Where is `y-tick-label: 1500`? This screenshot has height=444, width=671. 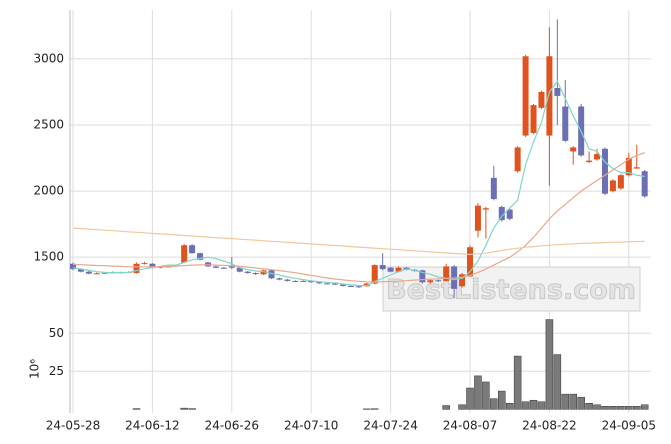
y-tick-label: 1500 is located at coordinates (48, 257).